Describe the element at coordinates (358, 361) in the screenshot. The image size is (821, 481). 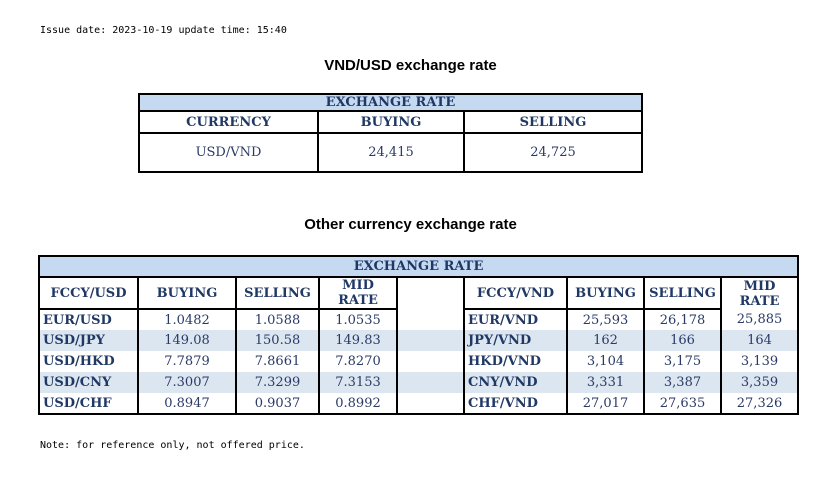
I see `rate-value: 7.8270` at that location.